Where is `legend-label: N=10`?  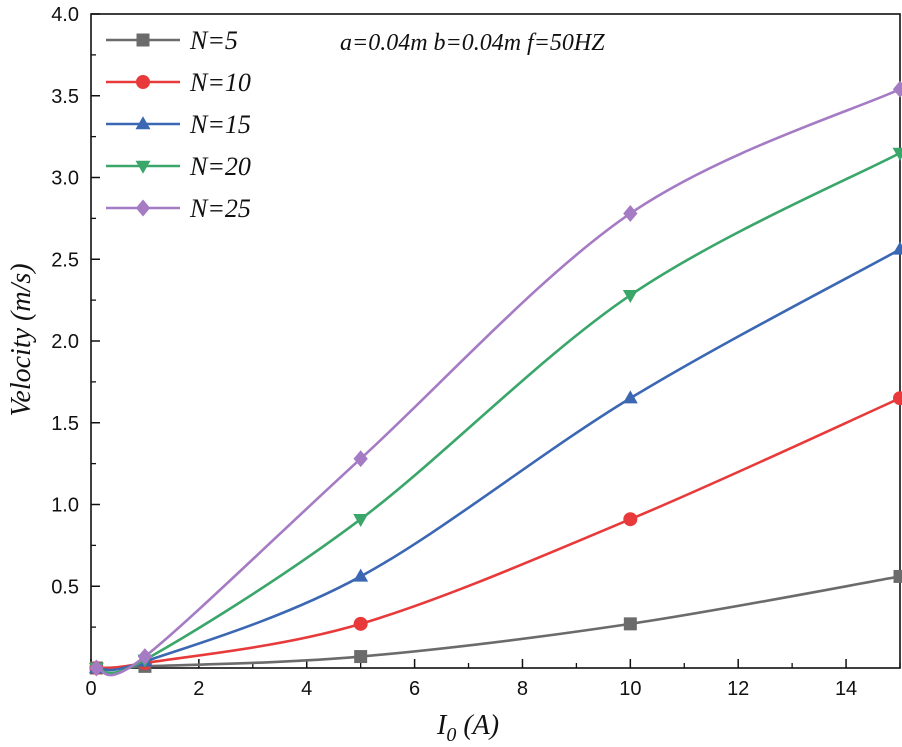 legend-label: N=10 is located at coordinates (220, 82).